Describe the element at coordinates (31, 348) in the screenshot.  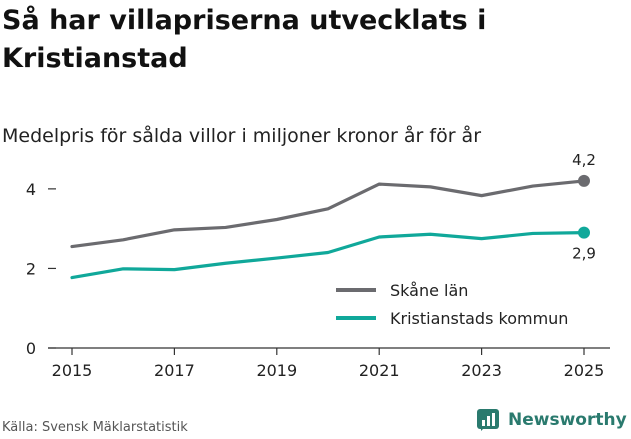
I see `y-tick-label: 0` at that location.